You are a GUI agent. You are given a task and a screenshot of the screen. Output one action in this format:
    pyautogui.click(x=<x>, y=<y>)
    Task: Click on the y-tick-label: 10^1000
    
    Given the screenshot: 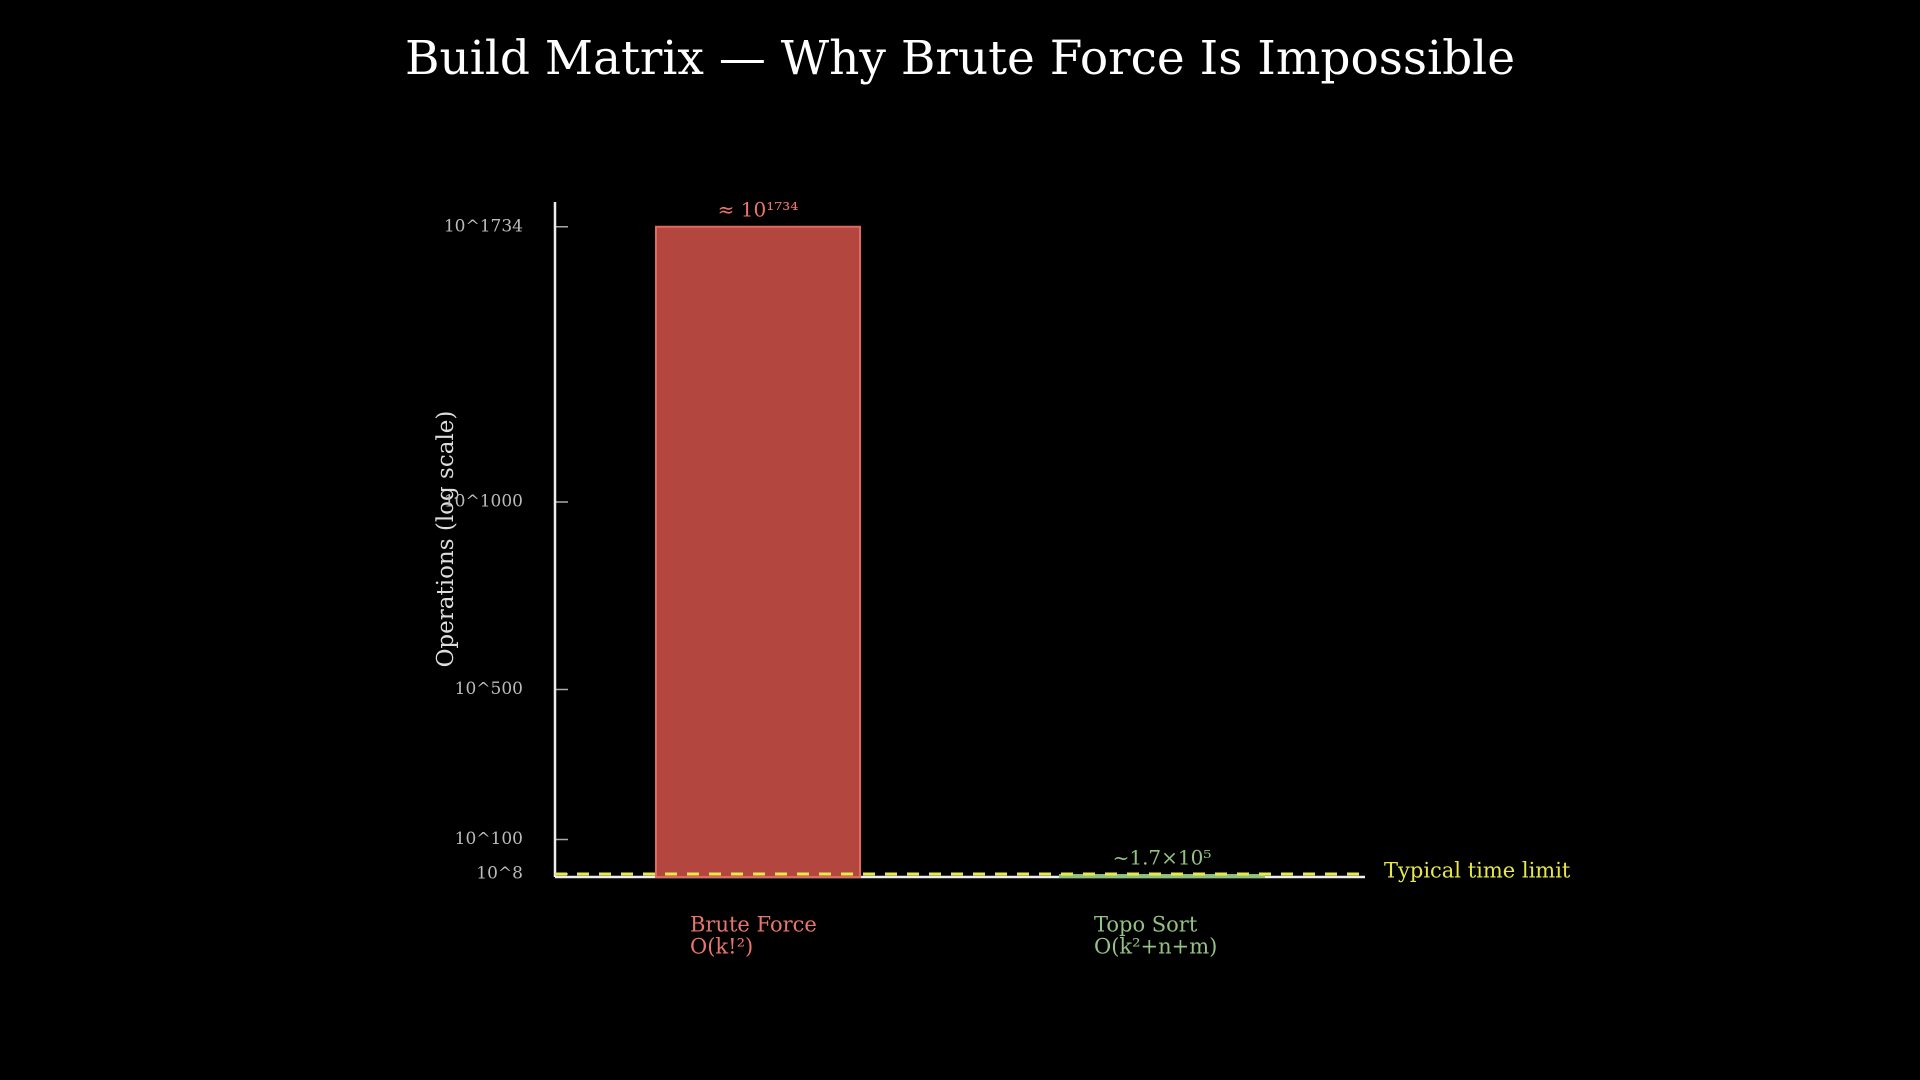 What is the action you would take?
    pyautogui.click(x=483, y=502)
    